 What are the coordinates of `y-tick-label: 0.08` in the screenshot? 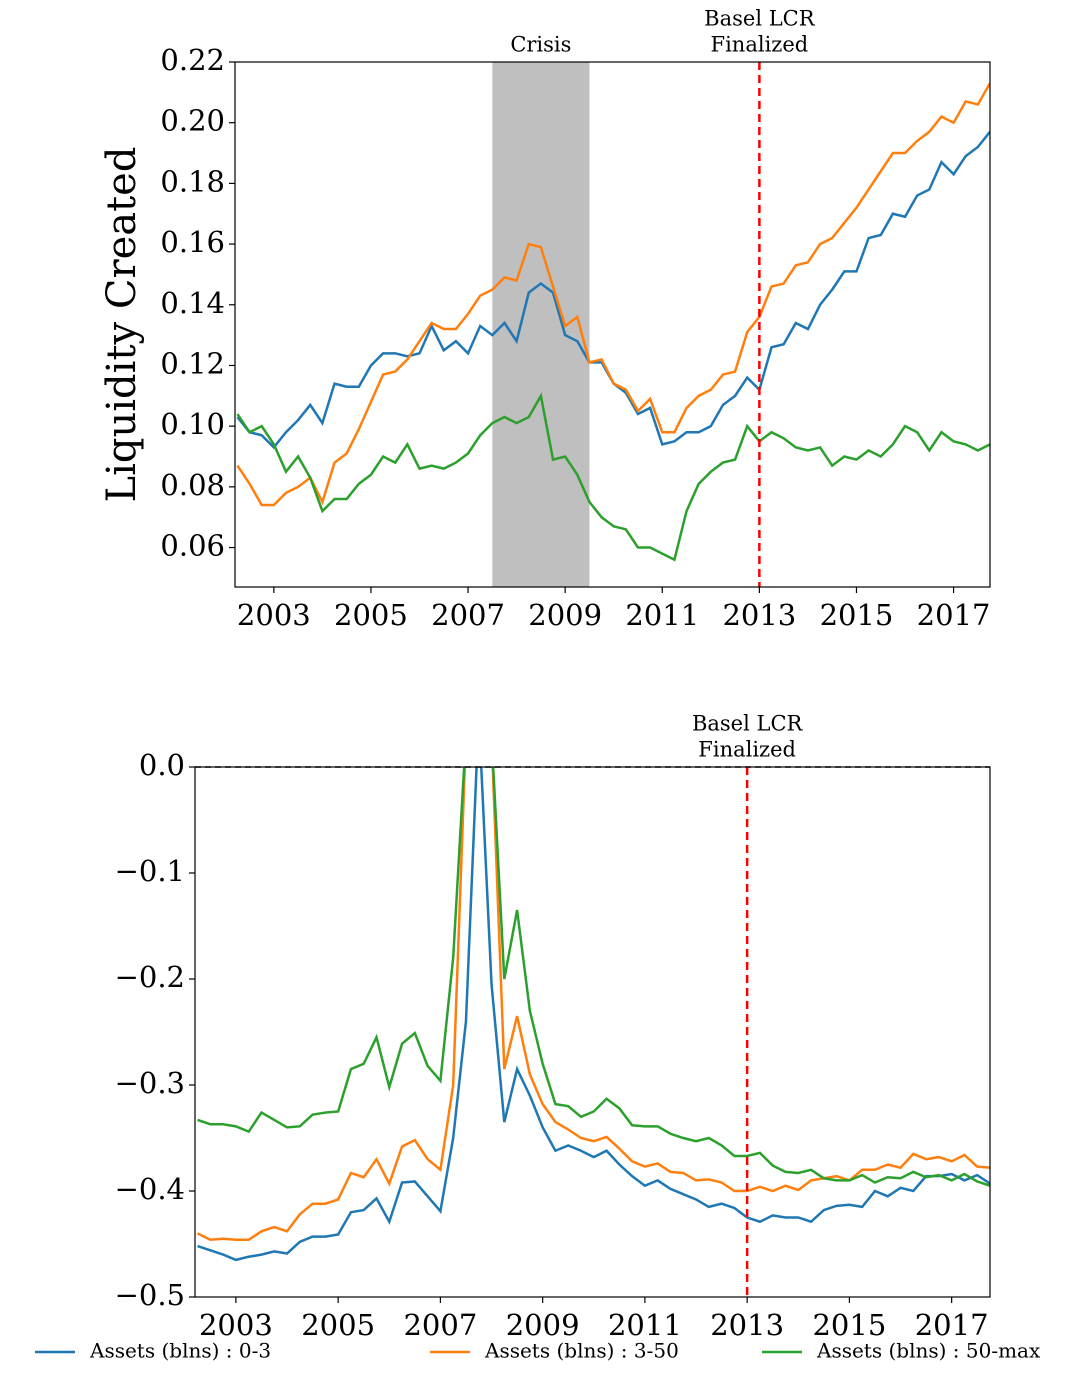 It's located at (192, 485).